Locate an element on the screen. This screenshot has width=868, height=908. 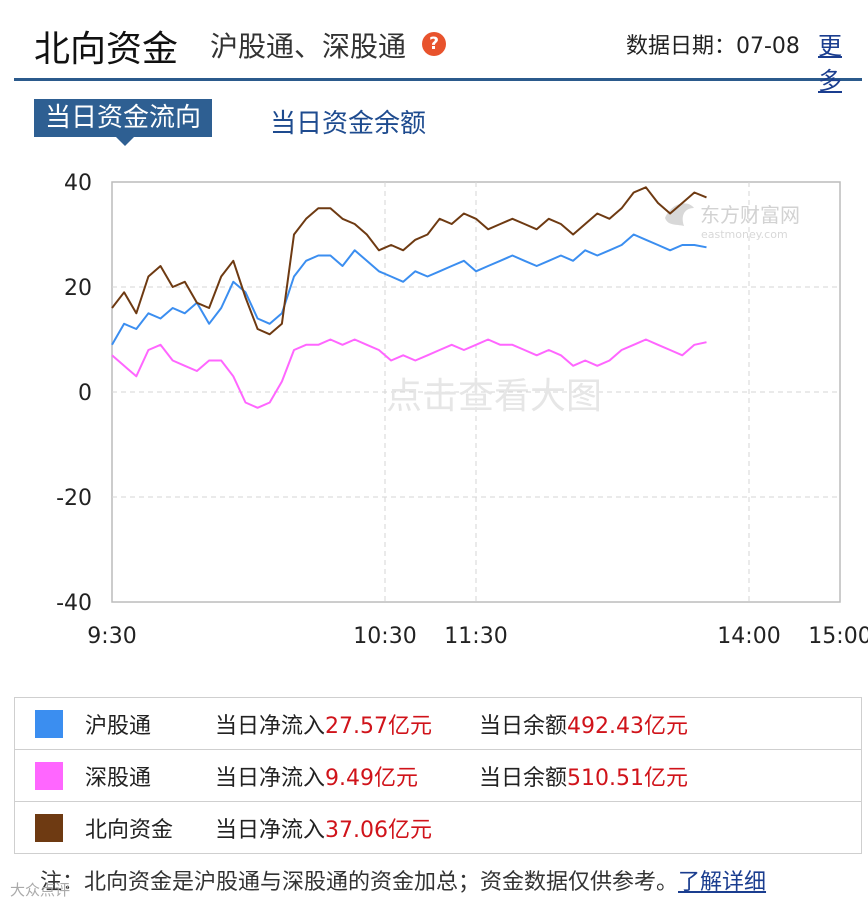
legend-flow: 当日净流入27.57亿元 is located at coordinates (347, 723).